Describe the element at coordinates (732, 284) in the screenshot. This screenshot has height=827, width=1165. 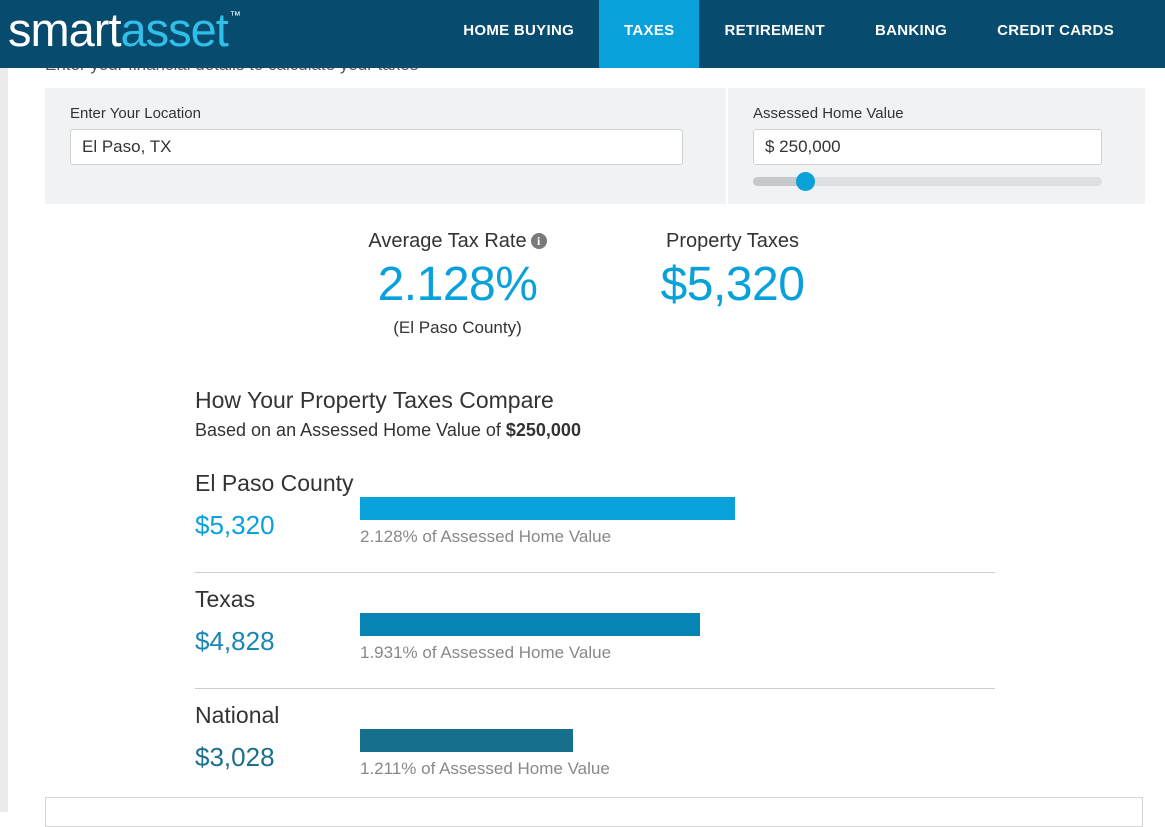
I see `property-taxes-value: $5,320` at that location.